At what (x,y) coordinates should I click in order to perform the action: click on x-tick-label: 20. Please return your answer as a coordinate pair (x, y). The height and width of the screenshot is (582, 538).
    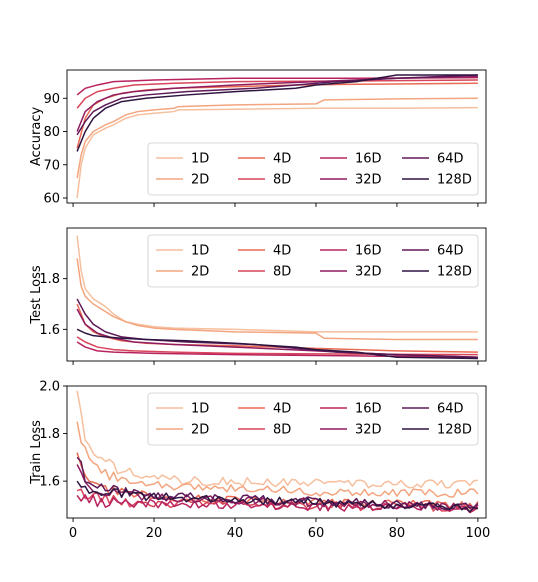
    Looking at the image, I should click on (154, 533).